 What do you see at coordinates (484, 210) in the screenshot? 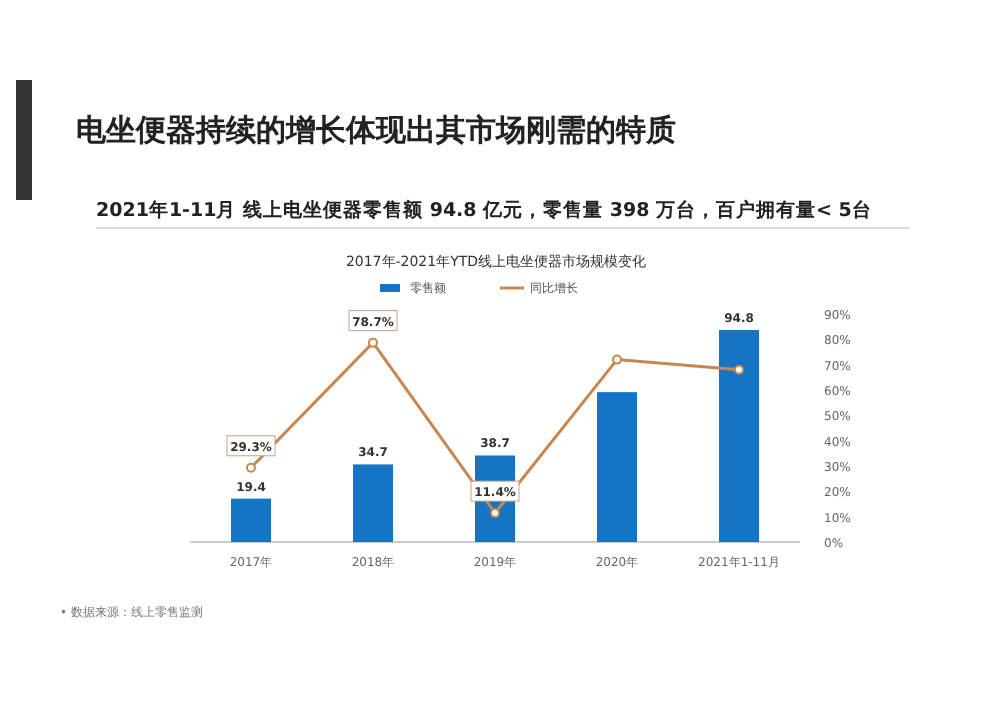
I see `chart-subtitle: 2021年1-11月 线上电坐便器零售额 94.8 亿元，零售量 398 万台，百户拥有量< 5台` at bounding box center [484, 210].